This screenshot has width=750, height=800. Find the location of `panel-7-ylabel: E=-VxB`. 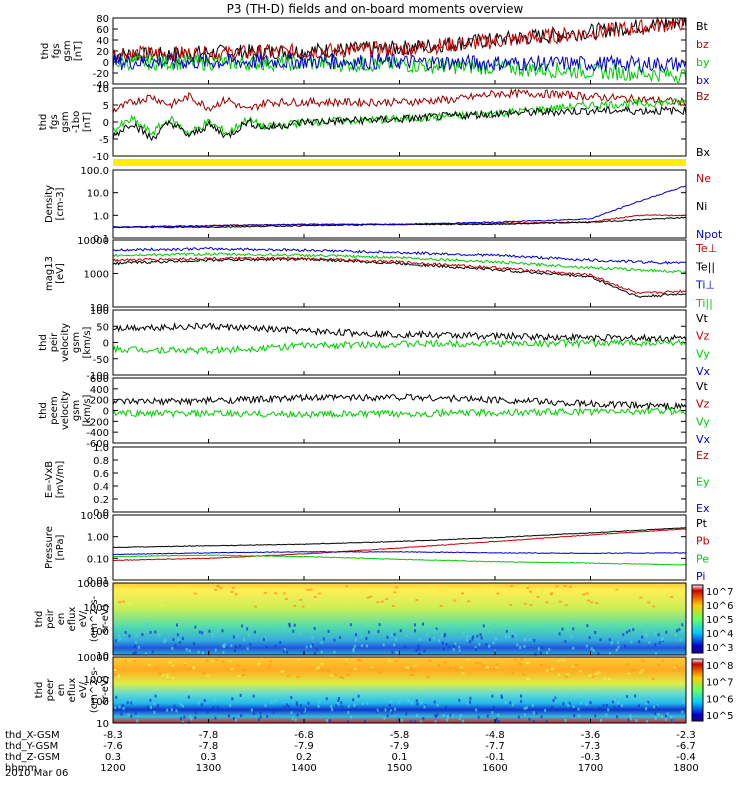

panel-7-ylabel: E=-VxB is located at coordinates (49, 479).